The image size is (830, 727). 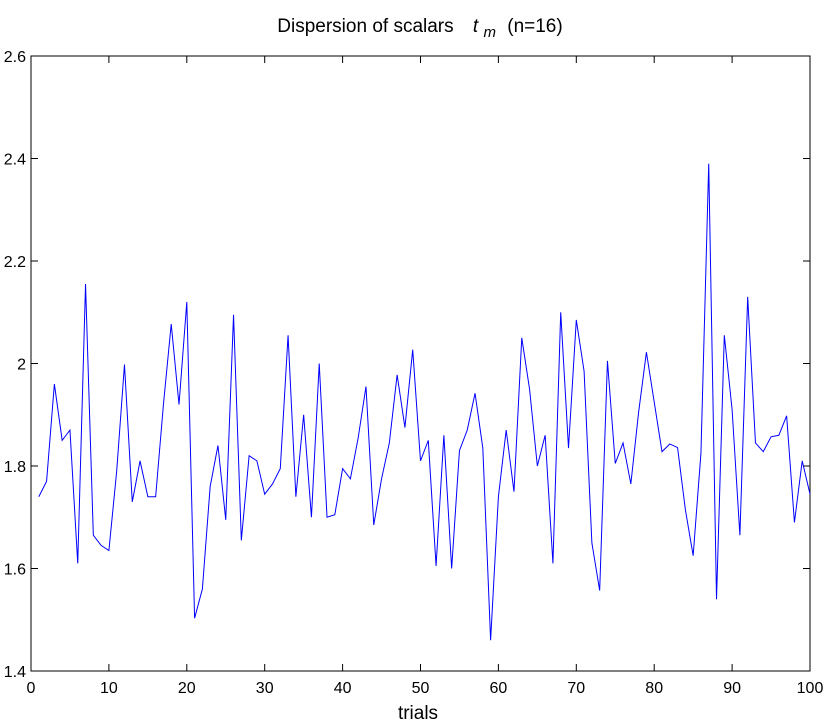 What do you see at coordinates (421, 688) in the screenshot?
I see `x-tick-label: 50` at bounding box center [421, 688].